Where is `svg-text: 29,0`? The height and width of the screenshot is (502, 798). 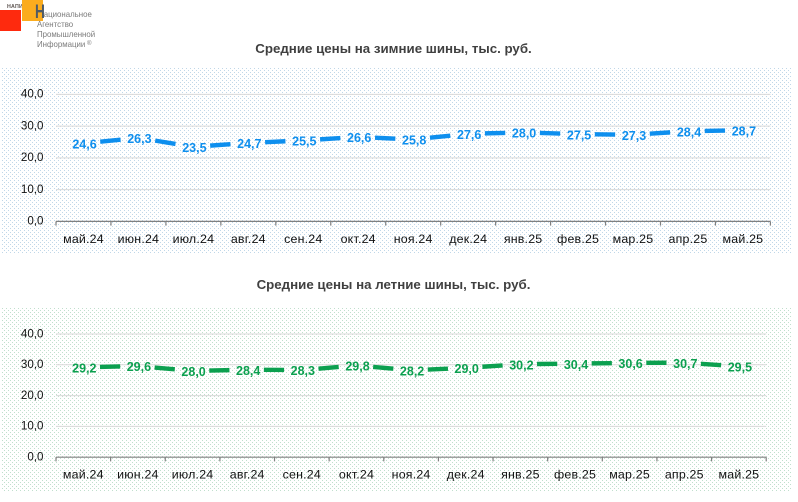 svg-text: 29,0 is located at coordinates (467, 369).